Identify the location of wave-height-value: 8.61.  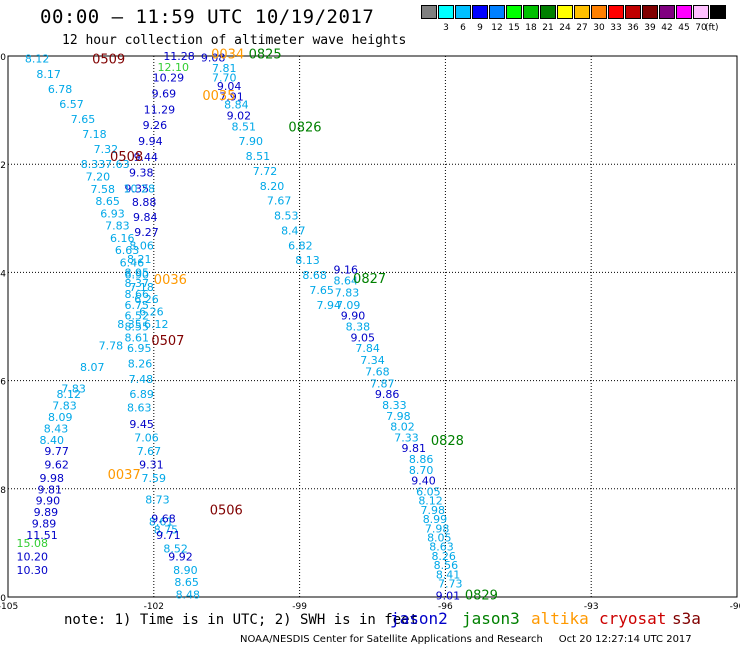
(137, 337).